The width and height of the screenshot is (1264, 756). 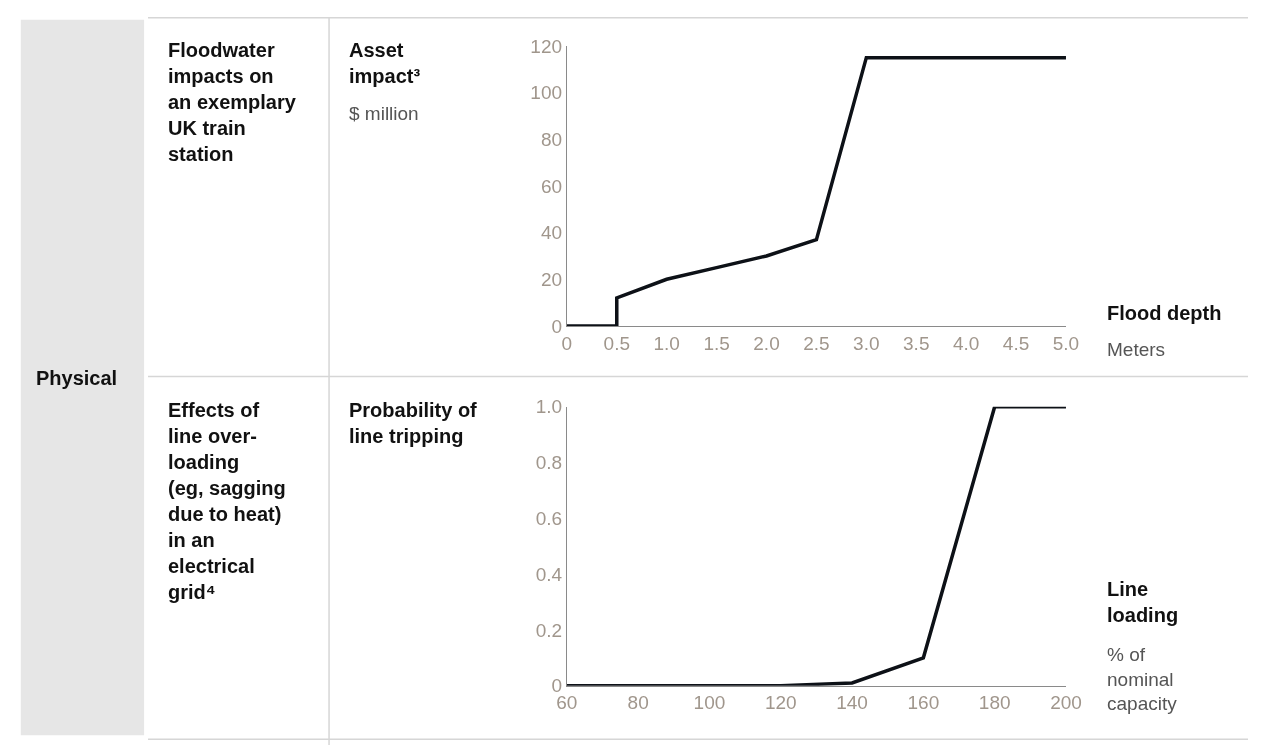 What do you see at coordinates (1136, 349) in the screenshot?
I see `text: Meters` at bounding box center [1136, 349].